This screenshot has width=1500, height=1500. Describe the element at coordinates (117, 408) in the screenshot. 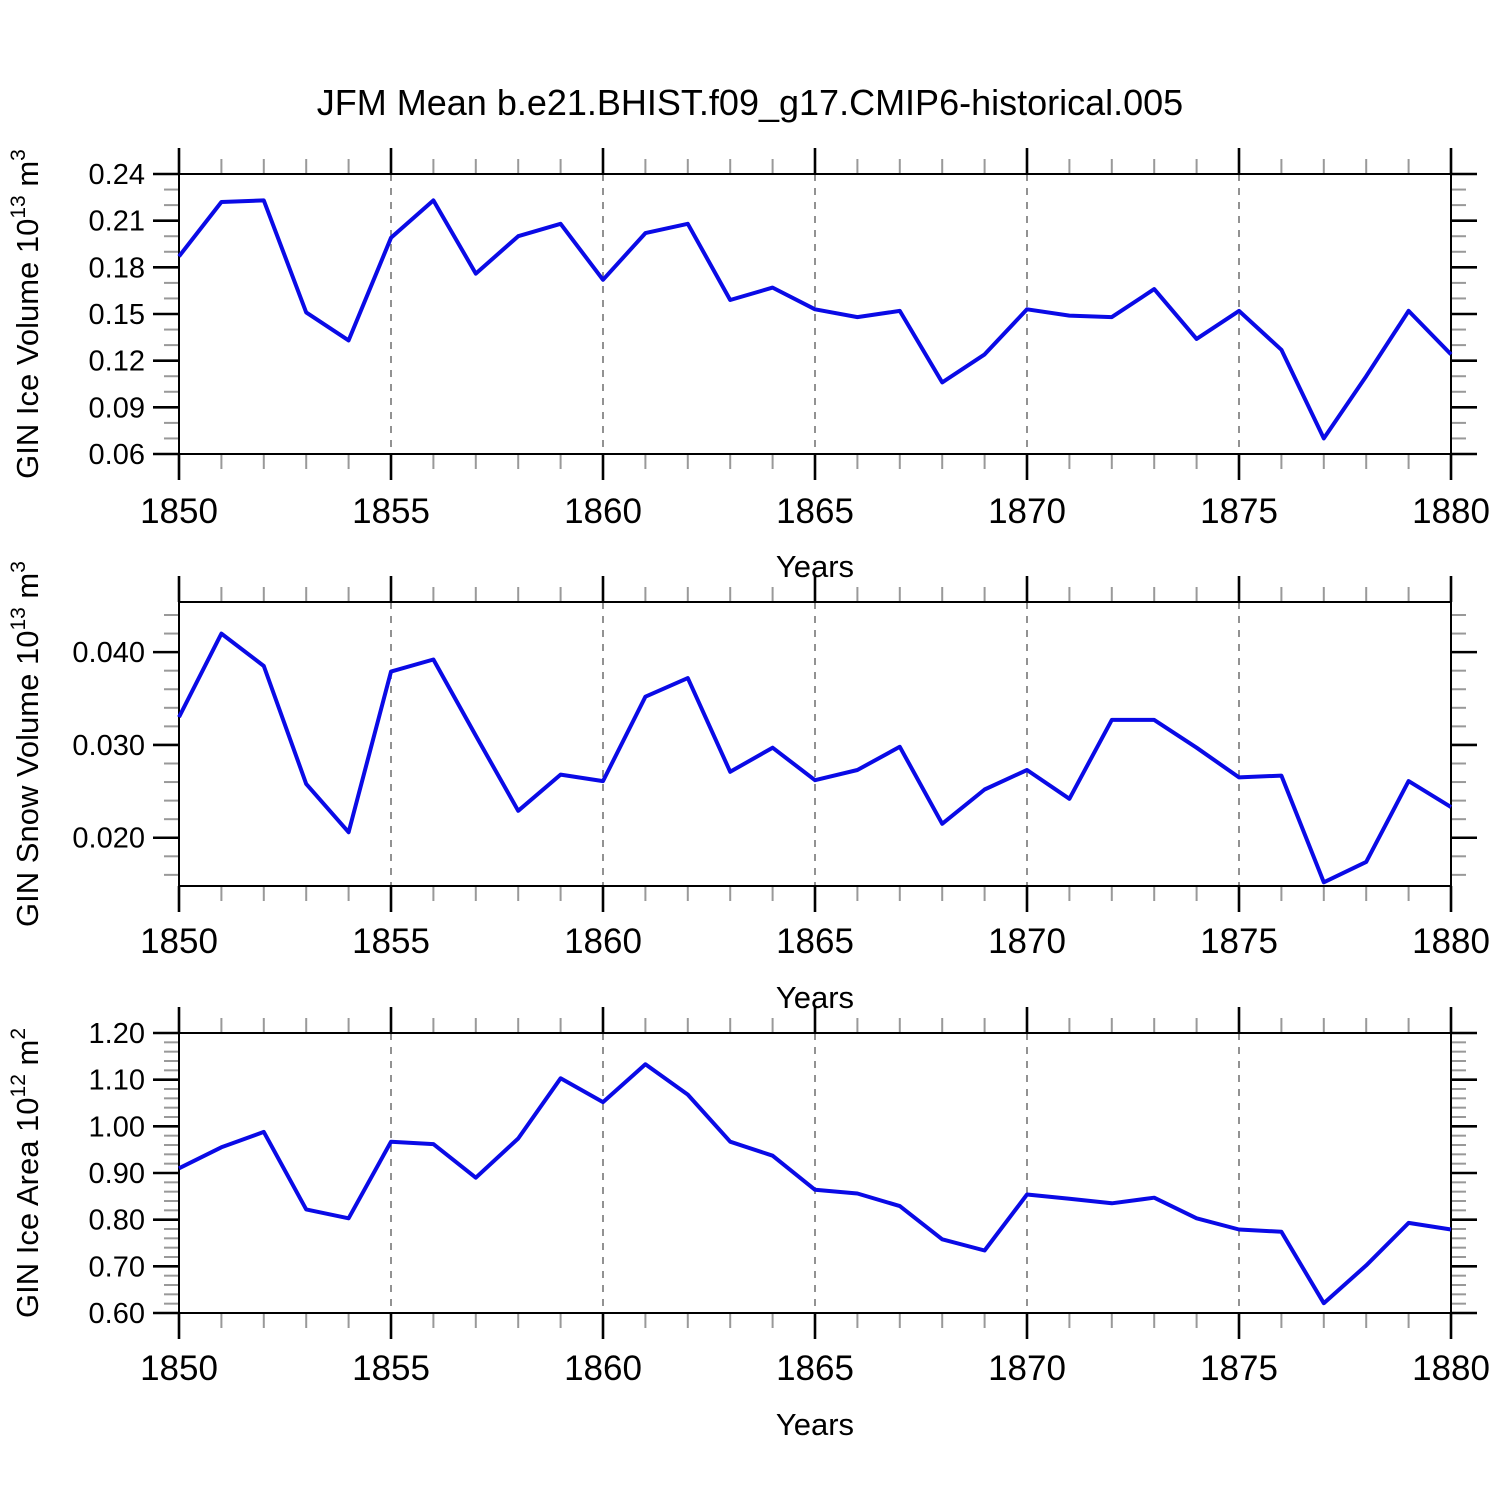

I see `ytick-label: 0.09` at that location.